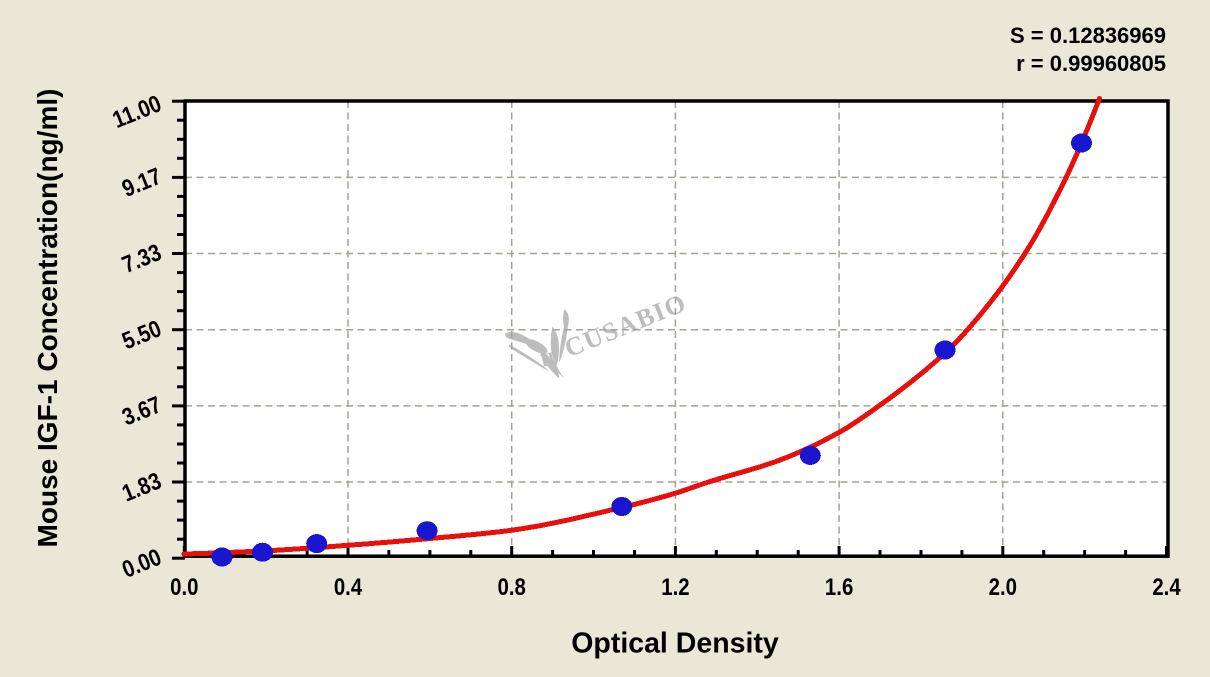  I want to click on svg-text: 0.0, so click(184, 586).